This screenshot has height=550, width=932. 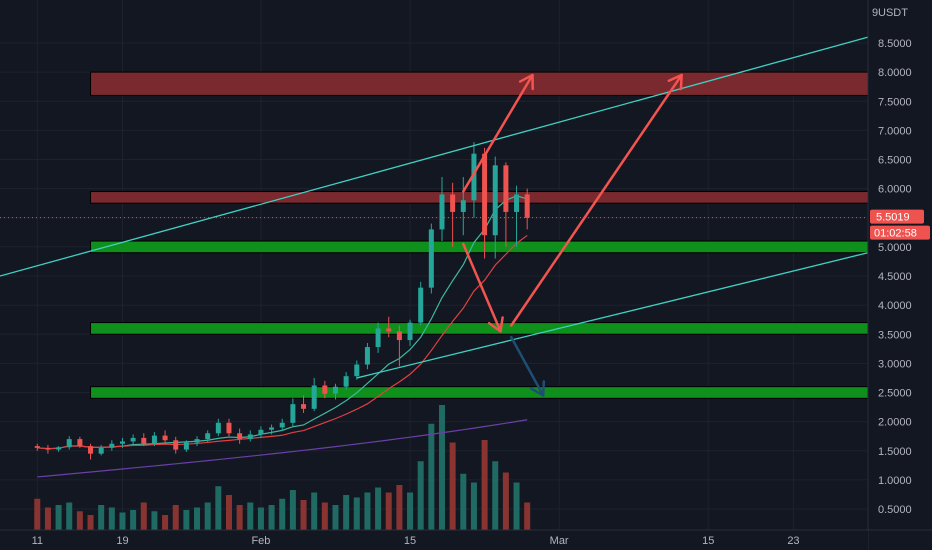 What do you see at coordinates (895, 452) in the screenshot?
I see `price-tick-label: 1.5000` at bounding box center [895, 452].